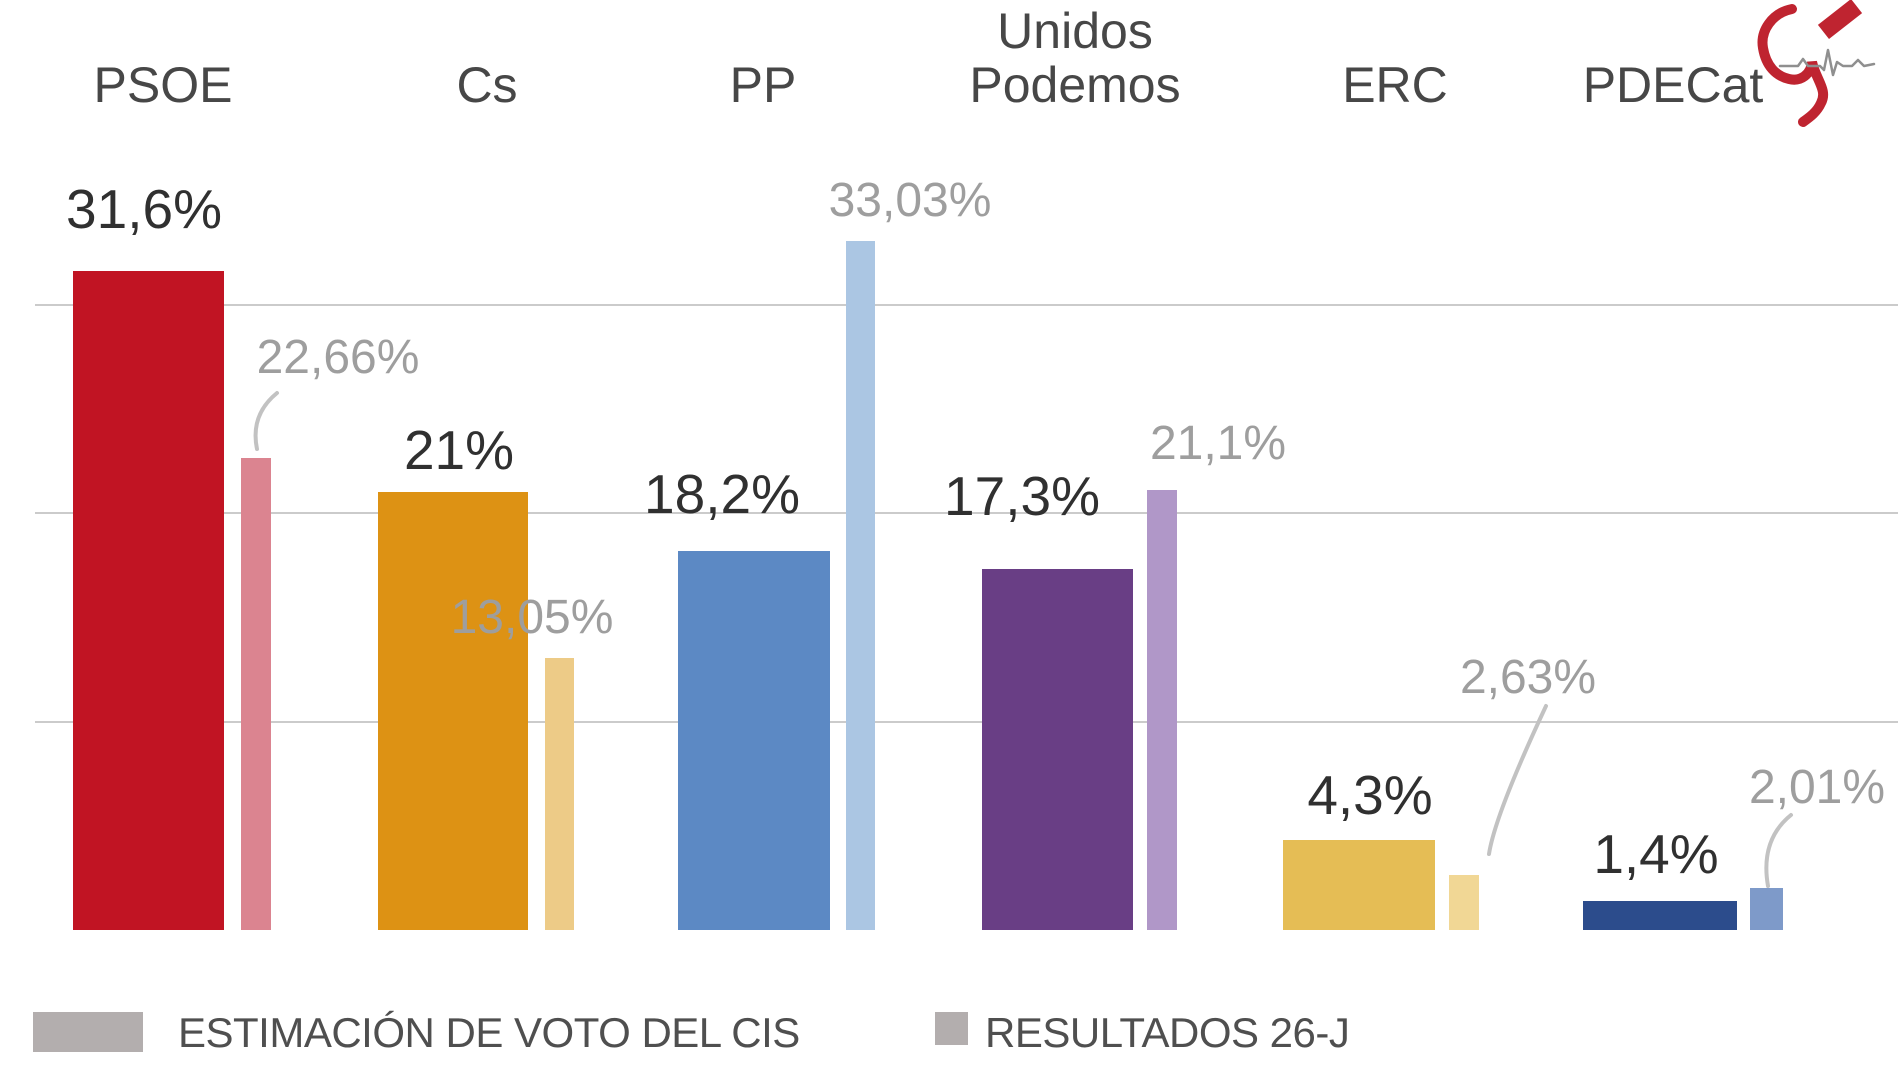 The image size is (1898, 1069). What do you see at coordinates (1464, 902) in the screenshot?
I see `bar-results-erc` at bounding box center [1464, 902].